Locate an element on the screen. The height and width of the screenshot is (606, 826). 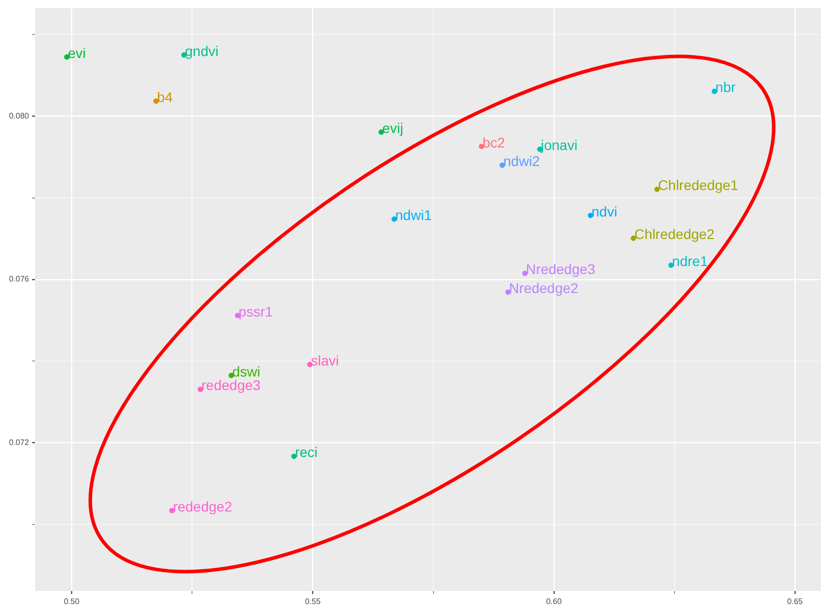
y-tick-label: 0.072 is located at coordinates (19, 443).